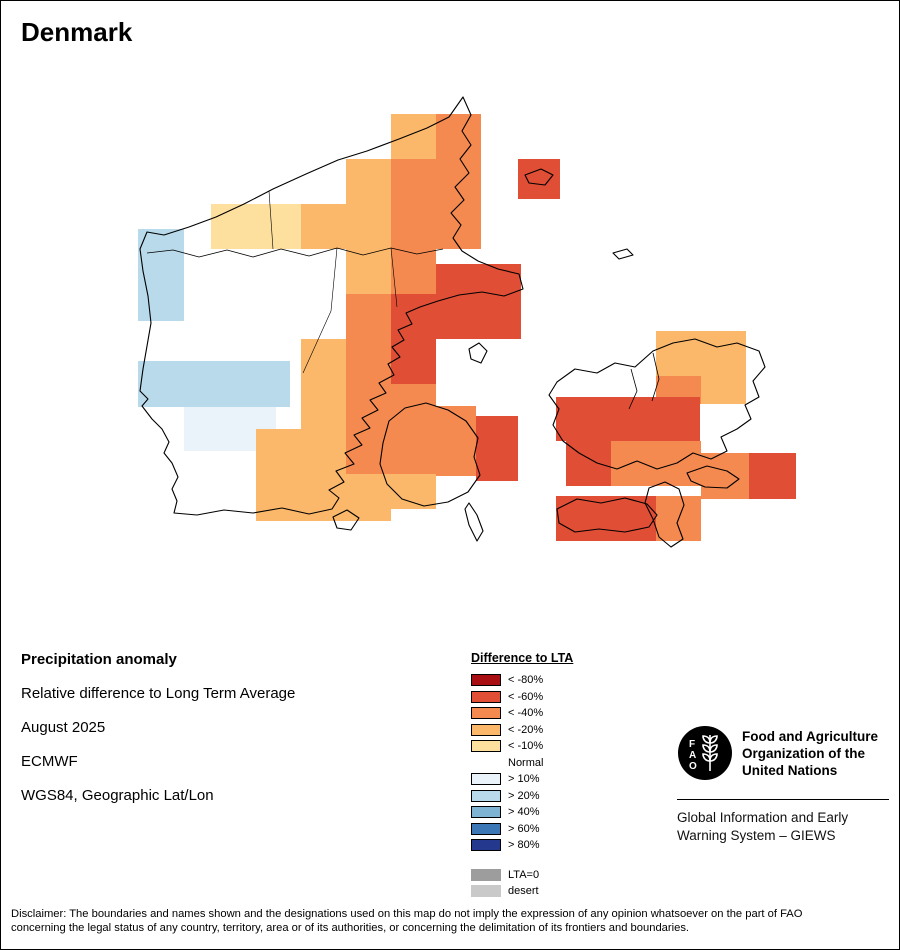 The width and height of the screenshot is (900, 950). I want to click on fao-logo: F A O, so click(705, 753).